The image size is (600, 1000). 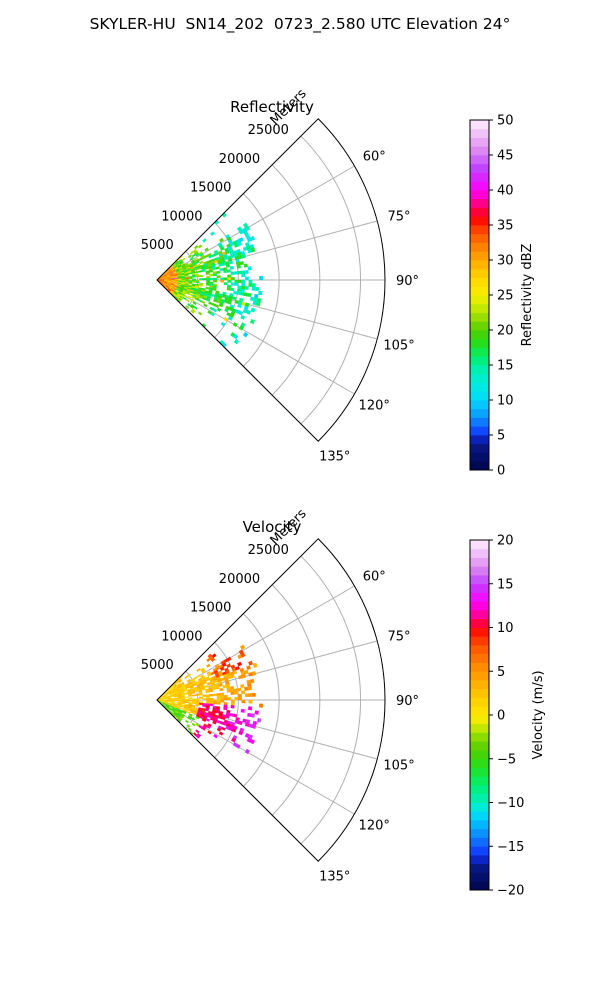 I want to click on grid-spoke, so click(x=255, y=757).